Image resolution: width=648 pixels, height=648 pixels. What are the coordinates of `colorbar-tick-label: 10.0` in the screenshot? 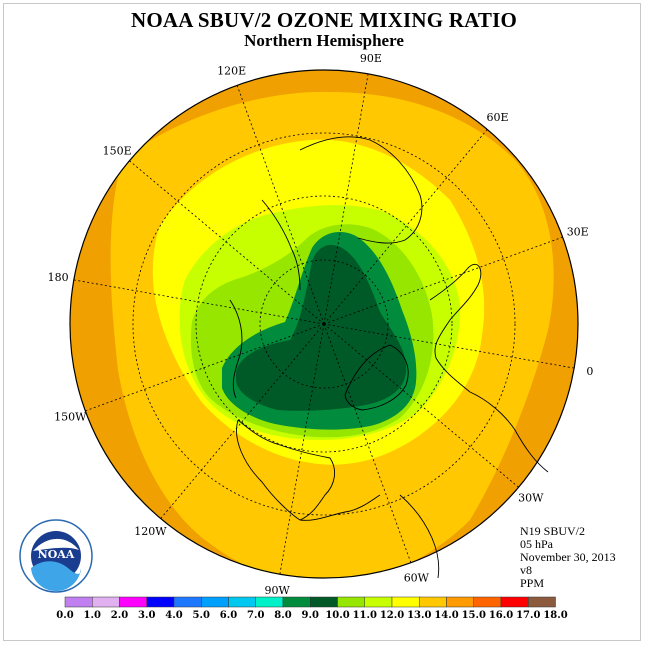 It's located at (337, 615).